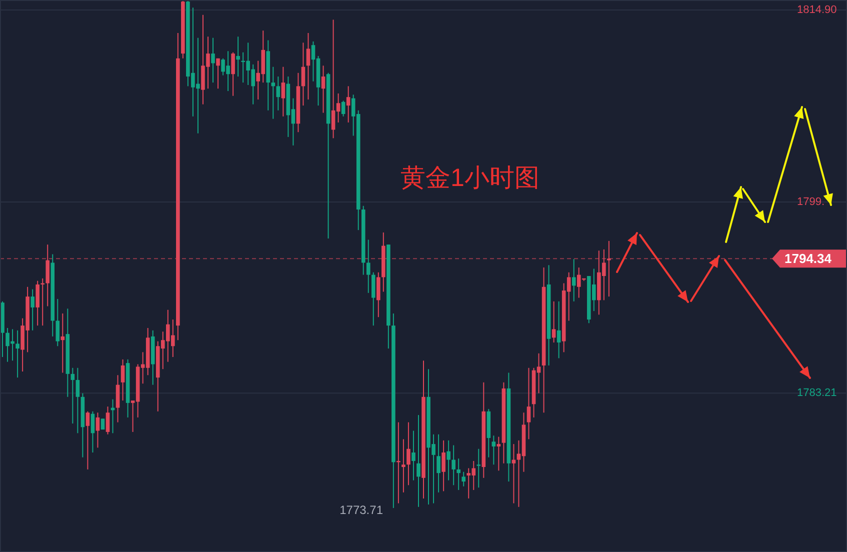 The width and height of the screenshot is (847, 552). Describe the element at coordinates (811, 202) in the screenshot. I see `y-tick-label: 1799.` at that location.